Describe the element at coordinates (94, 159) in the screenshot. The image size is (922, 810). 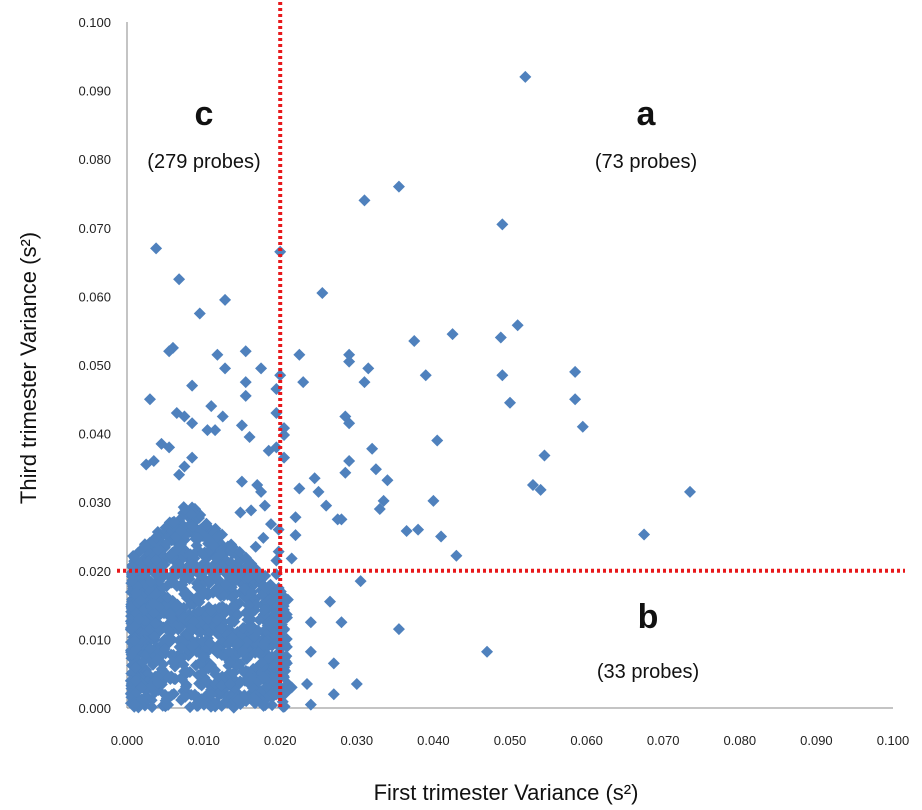
I see `y-tick-label: 0.080` at that location.